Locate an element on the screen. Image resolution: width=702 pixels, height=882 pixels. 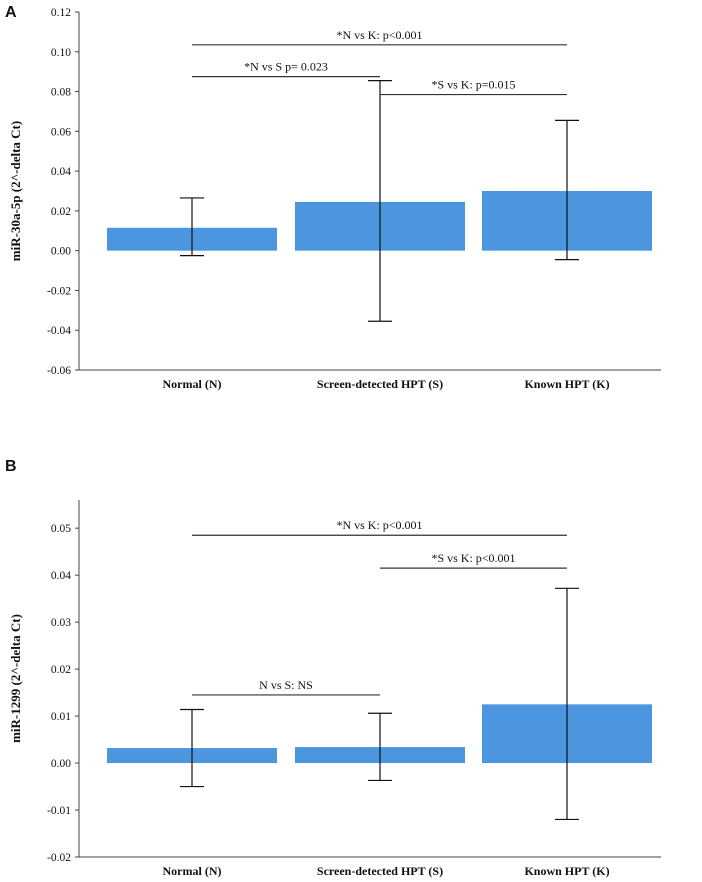
panel-letter: A is located at coordinates (11, 12).